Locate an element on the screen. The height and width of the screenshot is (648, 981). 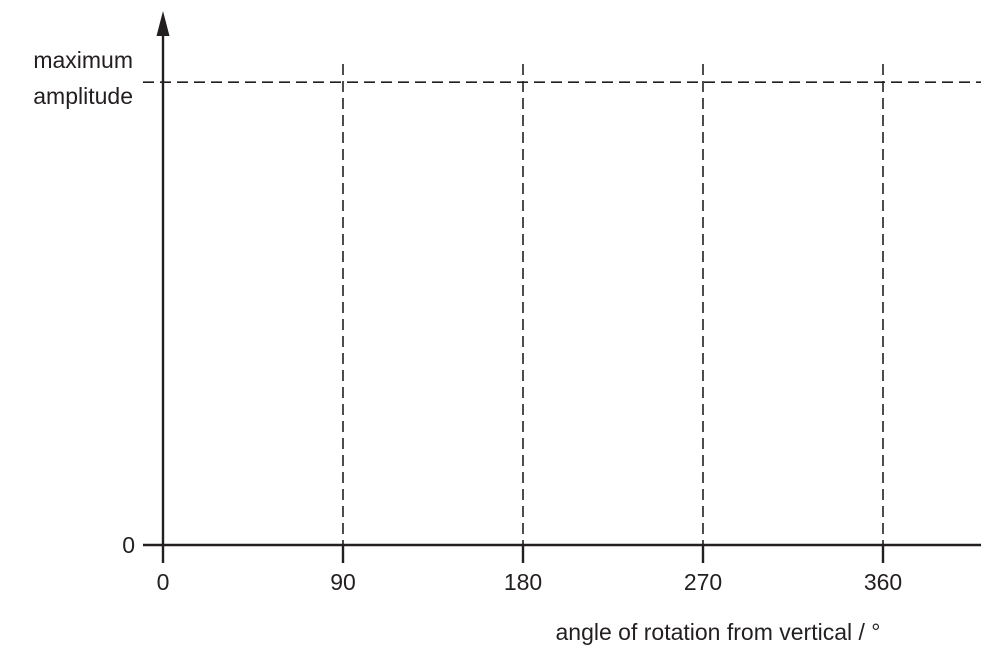
x-tick-label-180: 180 is located at coordinates (523, 582).